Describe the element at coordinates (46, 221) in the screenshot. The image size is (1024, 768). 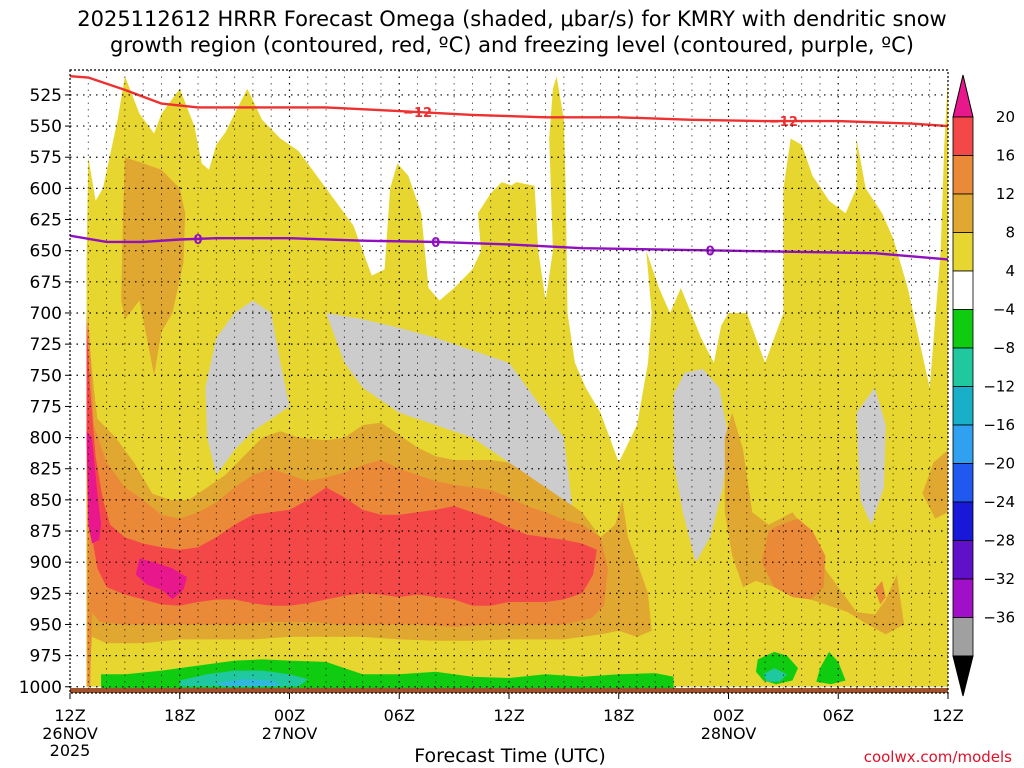
I see `y-tick-label: 625` at that location.